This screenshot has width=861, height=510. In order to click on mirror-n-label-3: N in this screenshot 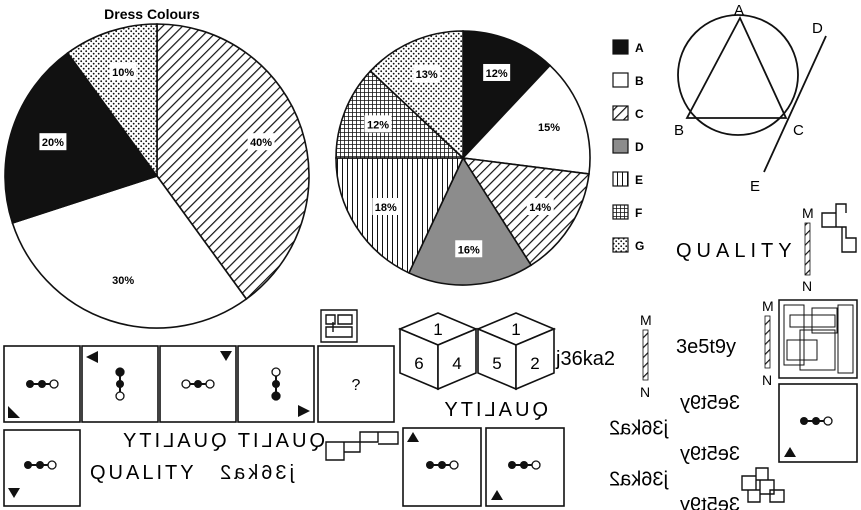, I will do `click(645, 392)`.